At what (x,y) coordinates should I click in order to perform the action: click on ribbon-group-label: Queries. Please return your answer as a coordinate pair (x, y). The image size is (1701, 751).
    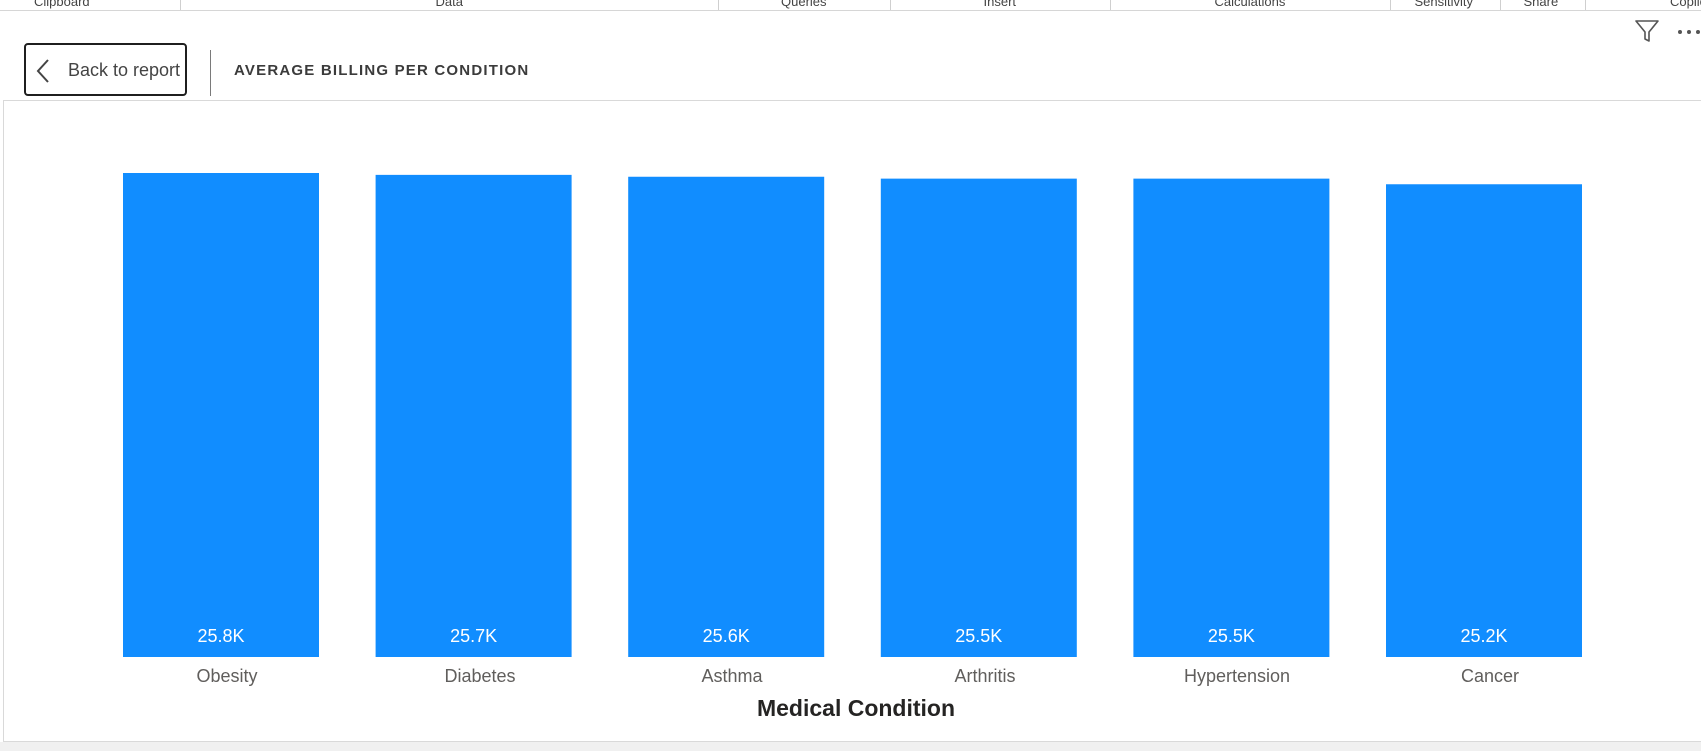
    Looking at the image, I should click on (804, 4).